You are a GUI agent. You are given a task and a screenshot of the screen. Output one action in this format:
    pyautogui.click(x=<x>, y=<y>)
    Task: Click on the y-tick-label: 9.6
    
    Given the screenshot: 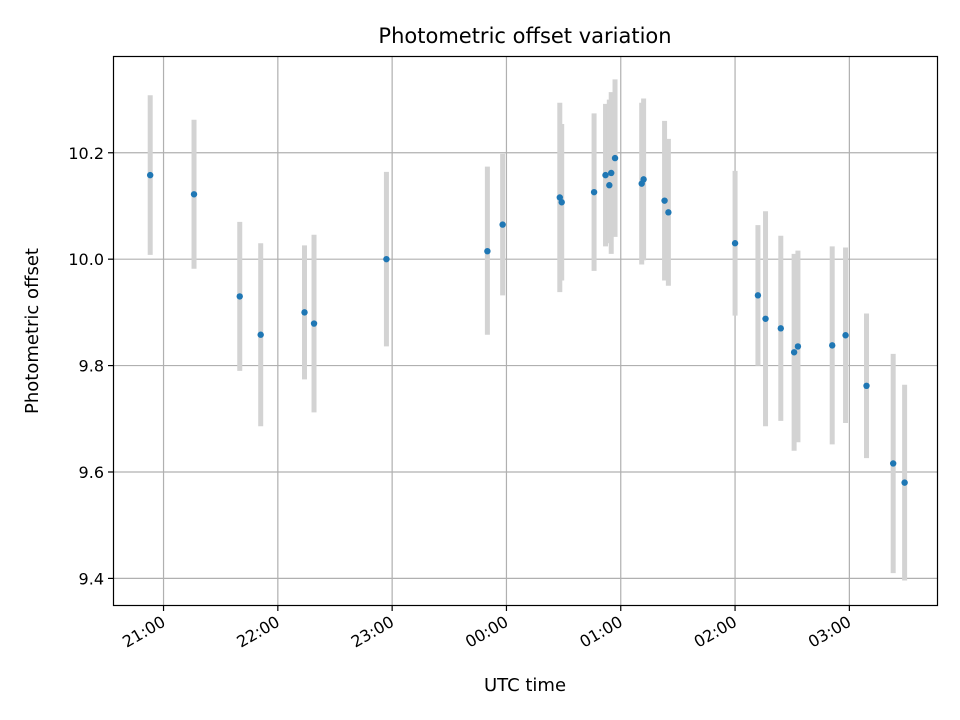 What is the action you would take?
    pyautogui.click(x=91, y=472)
    